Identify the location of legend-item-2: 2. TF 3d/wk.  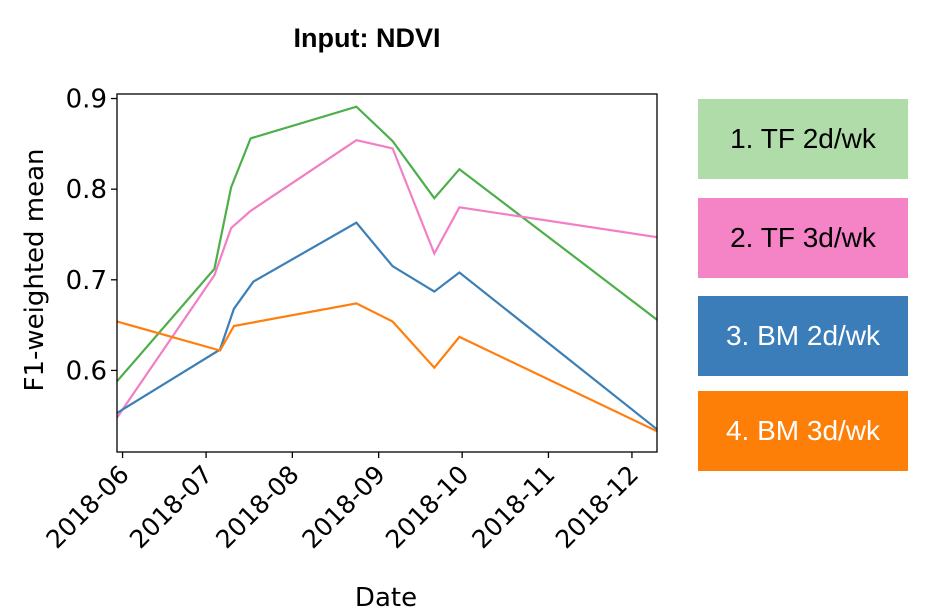
(803, 238).